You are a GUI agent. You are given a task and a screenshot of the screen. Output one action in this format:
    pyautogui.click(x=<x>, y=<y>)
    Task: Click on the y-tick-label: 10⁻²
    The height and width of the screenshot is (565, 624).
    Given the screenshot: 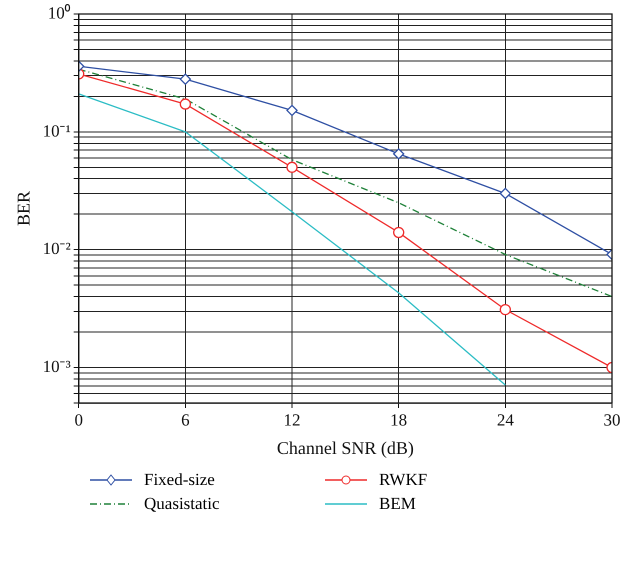 What is the action you would take?
    pyautogui.click(x=56, y=248)
    